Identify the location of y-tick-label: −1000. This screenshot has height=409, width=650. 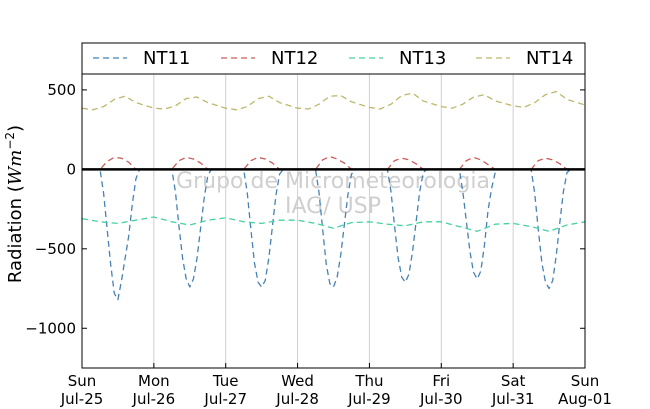
(50, 328).